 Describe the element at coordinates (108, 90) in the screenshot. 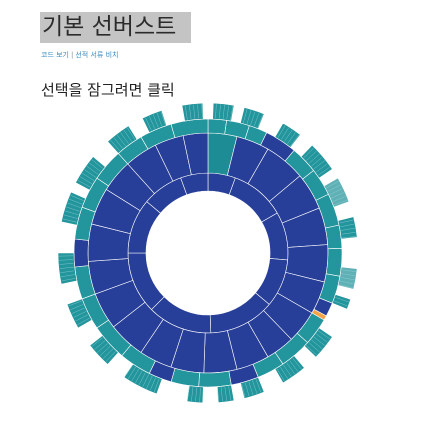

I see `instruction-text: 선택을 잠그려면 클릭` at that location.